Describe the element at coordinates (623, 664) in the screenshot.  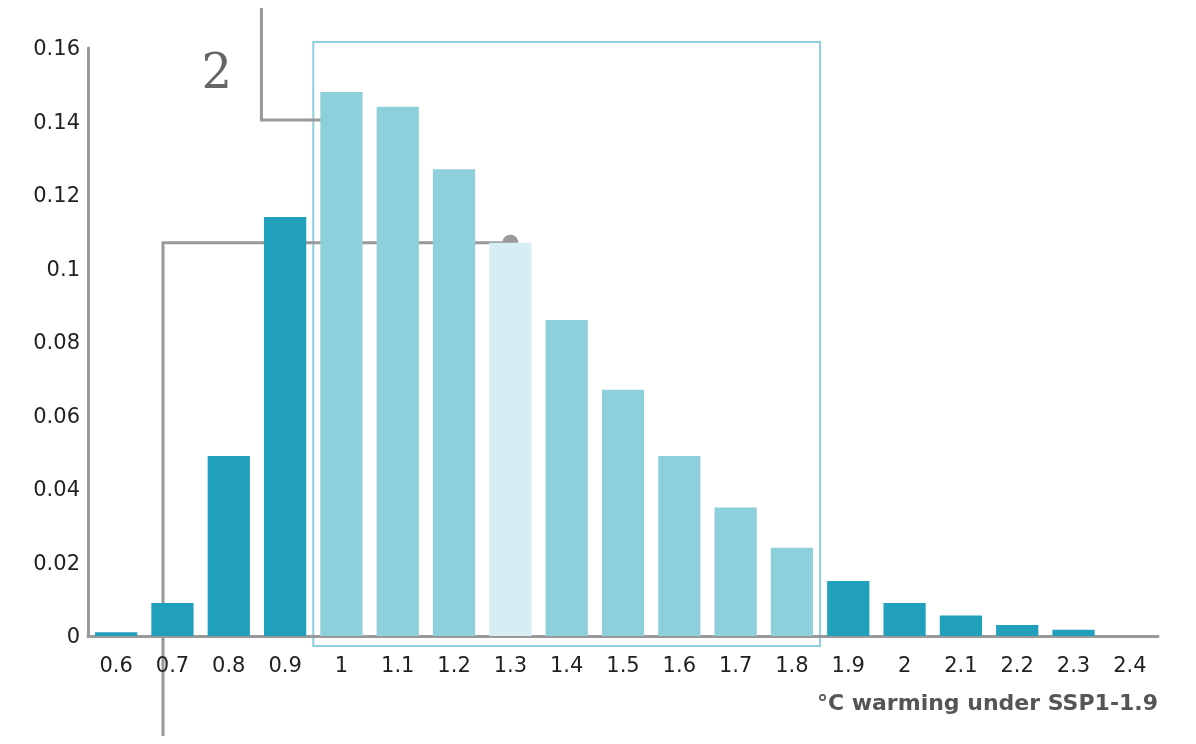
I see `x-tick-label: 1.5` at that location.